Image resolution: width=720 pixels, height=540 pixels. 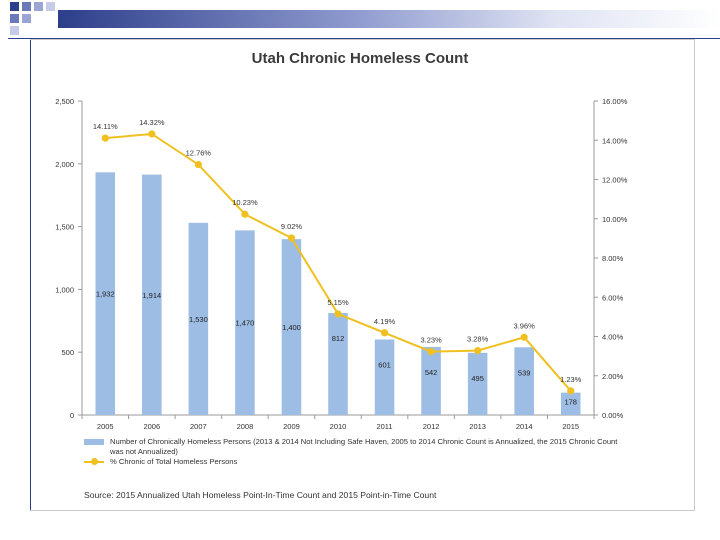 I want to click on line-data-label: 12.76%, so click(x=199, y=153).